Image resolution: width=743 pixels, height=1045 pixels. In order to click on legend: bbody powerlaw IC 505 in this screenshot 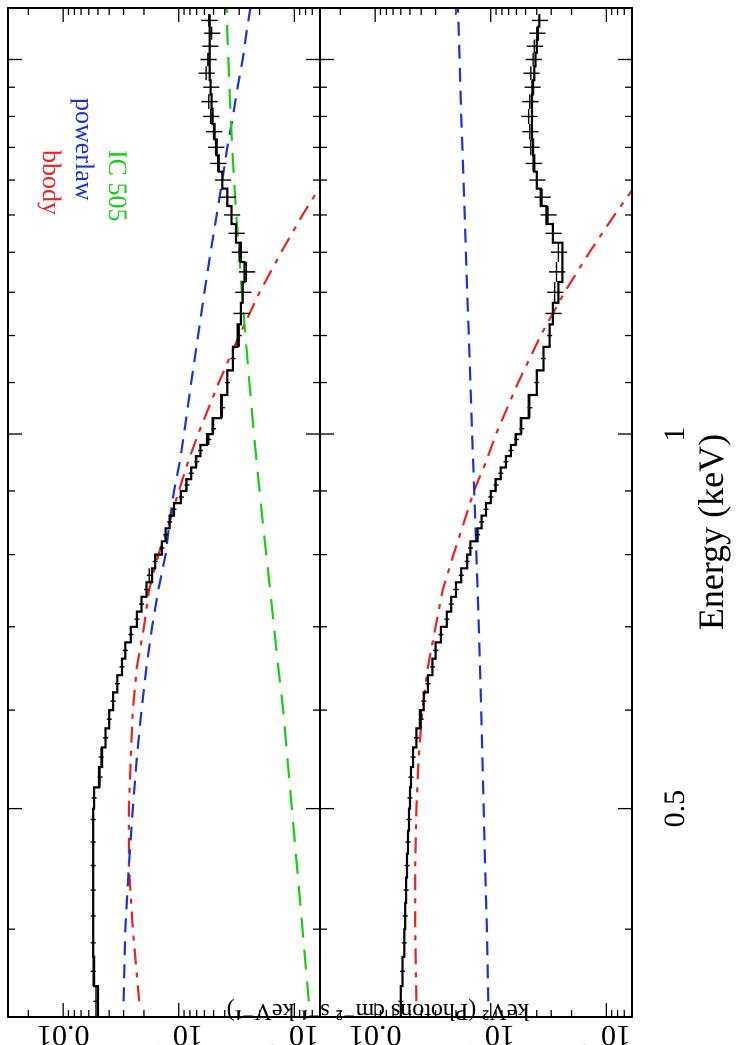, I will do `click(84, 160)`.